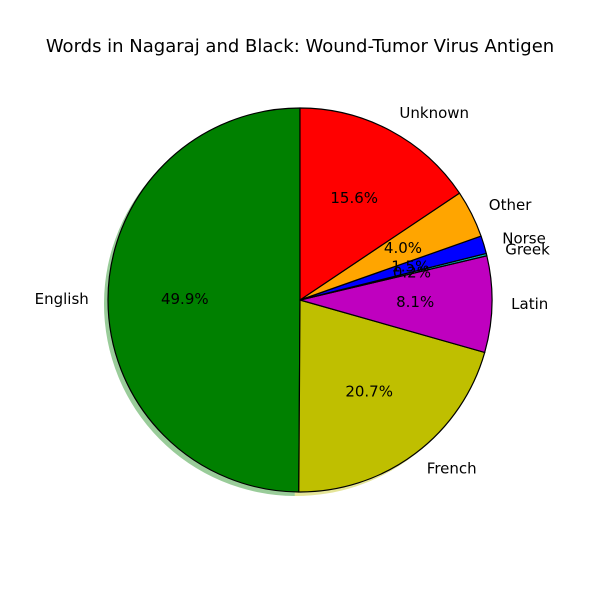  Describe the element at coordinates (529, 304) in the screenshot. I see `slice-label-latin: Latin` at that location.